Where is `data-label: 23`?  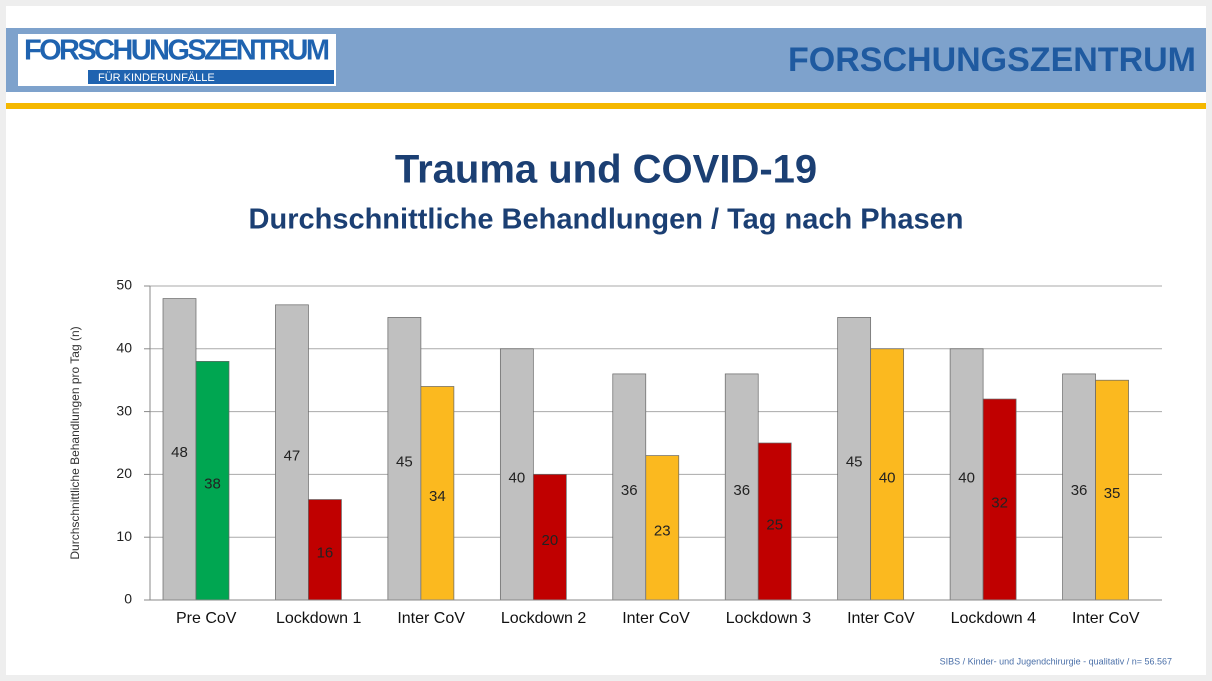
data-label: 23 is located at coordinates (662, 531).